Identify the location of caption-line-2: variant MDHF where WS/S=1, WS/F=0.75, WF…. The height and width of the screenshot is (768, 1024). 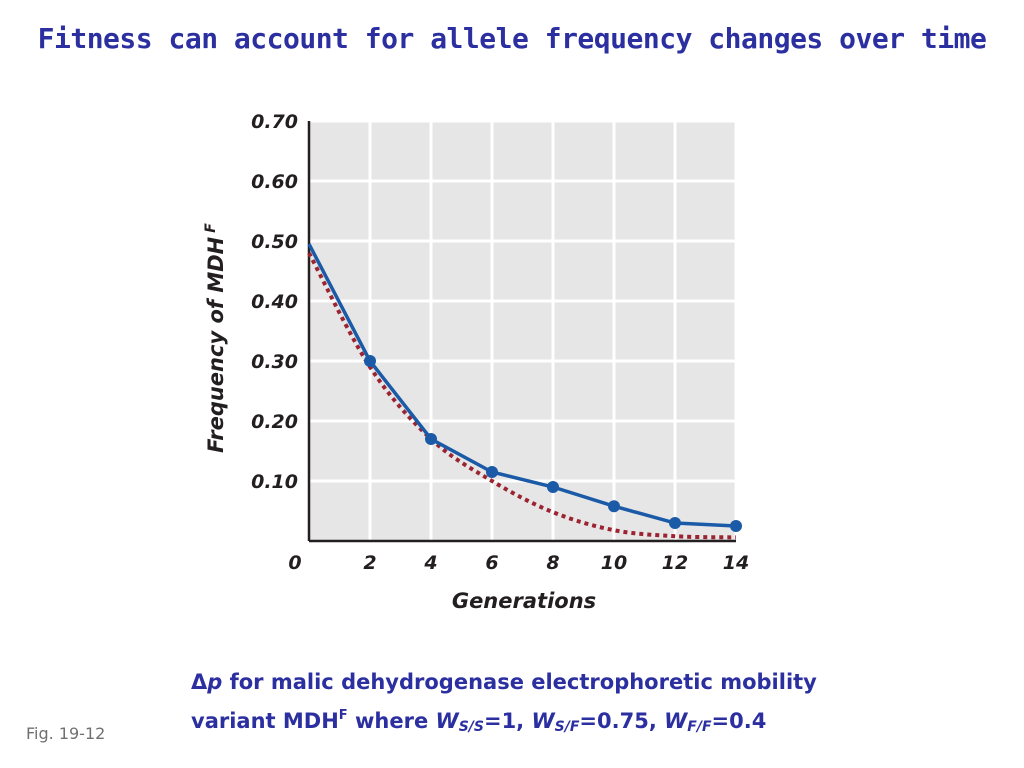
(571, 721).